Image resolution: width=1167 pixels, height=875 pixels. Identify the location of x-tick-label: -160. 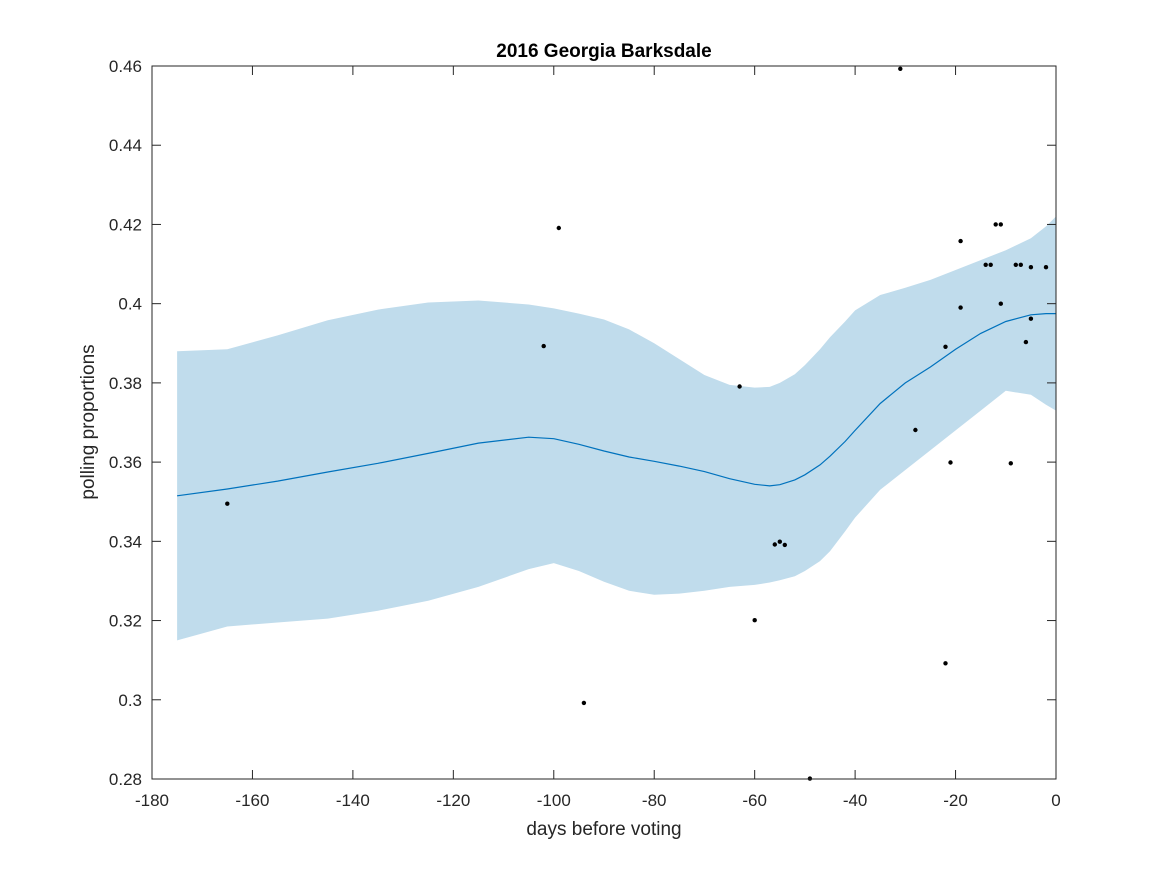
(252, 800).